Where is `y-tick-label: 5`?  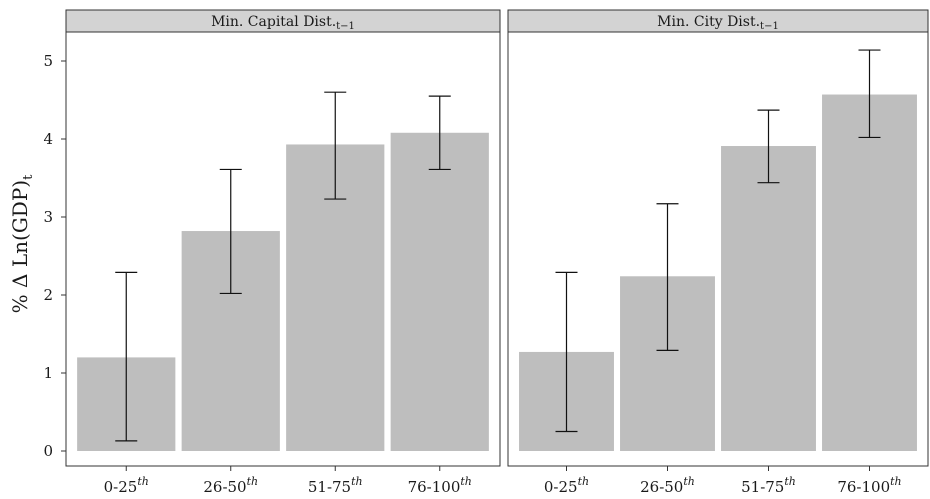 y-tick-label: 5 is located at coordinates (48, 61).